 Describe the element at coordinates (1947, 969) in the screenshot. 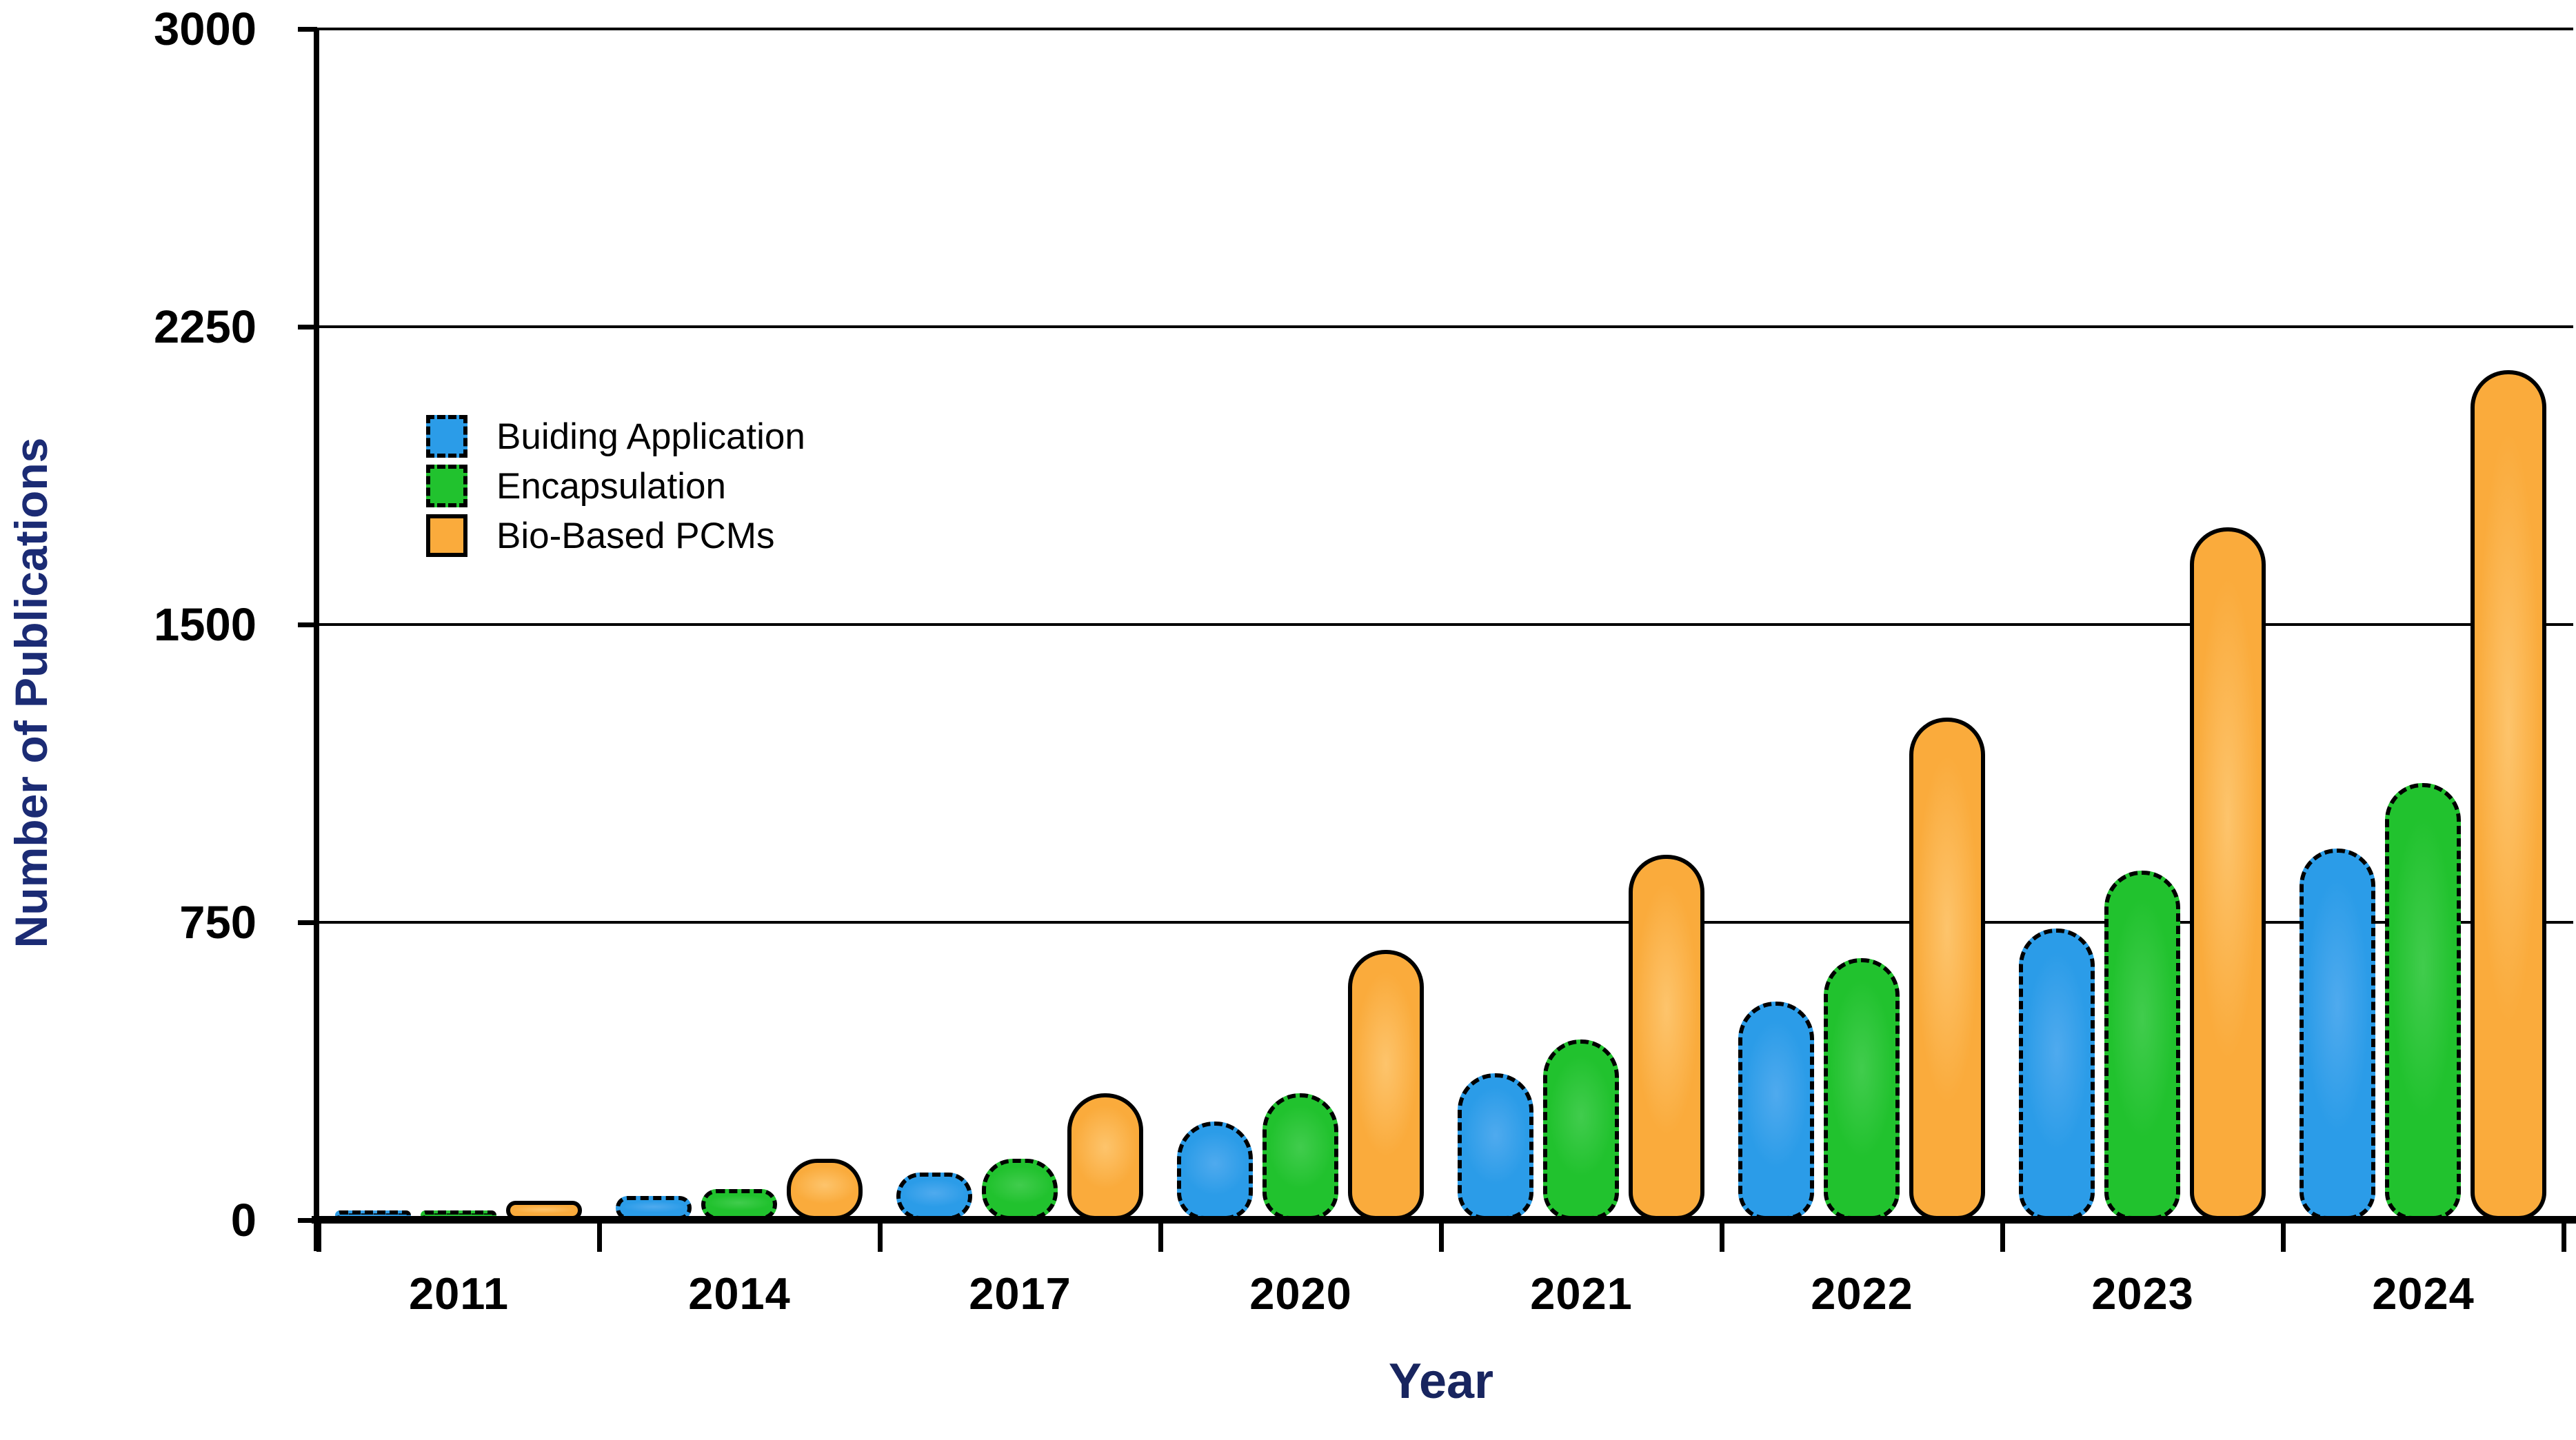

I see `bar-bio-based-pcms-2022` at that location.